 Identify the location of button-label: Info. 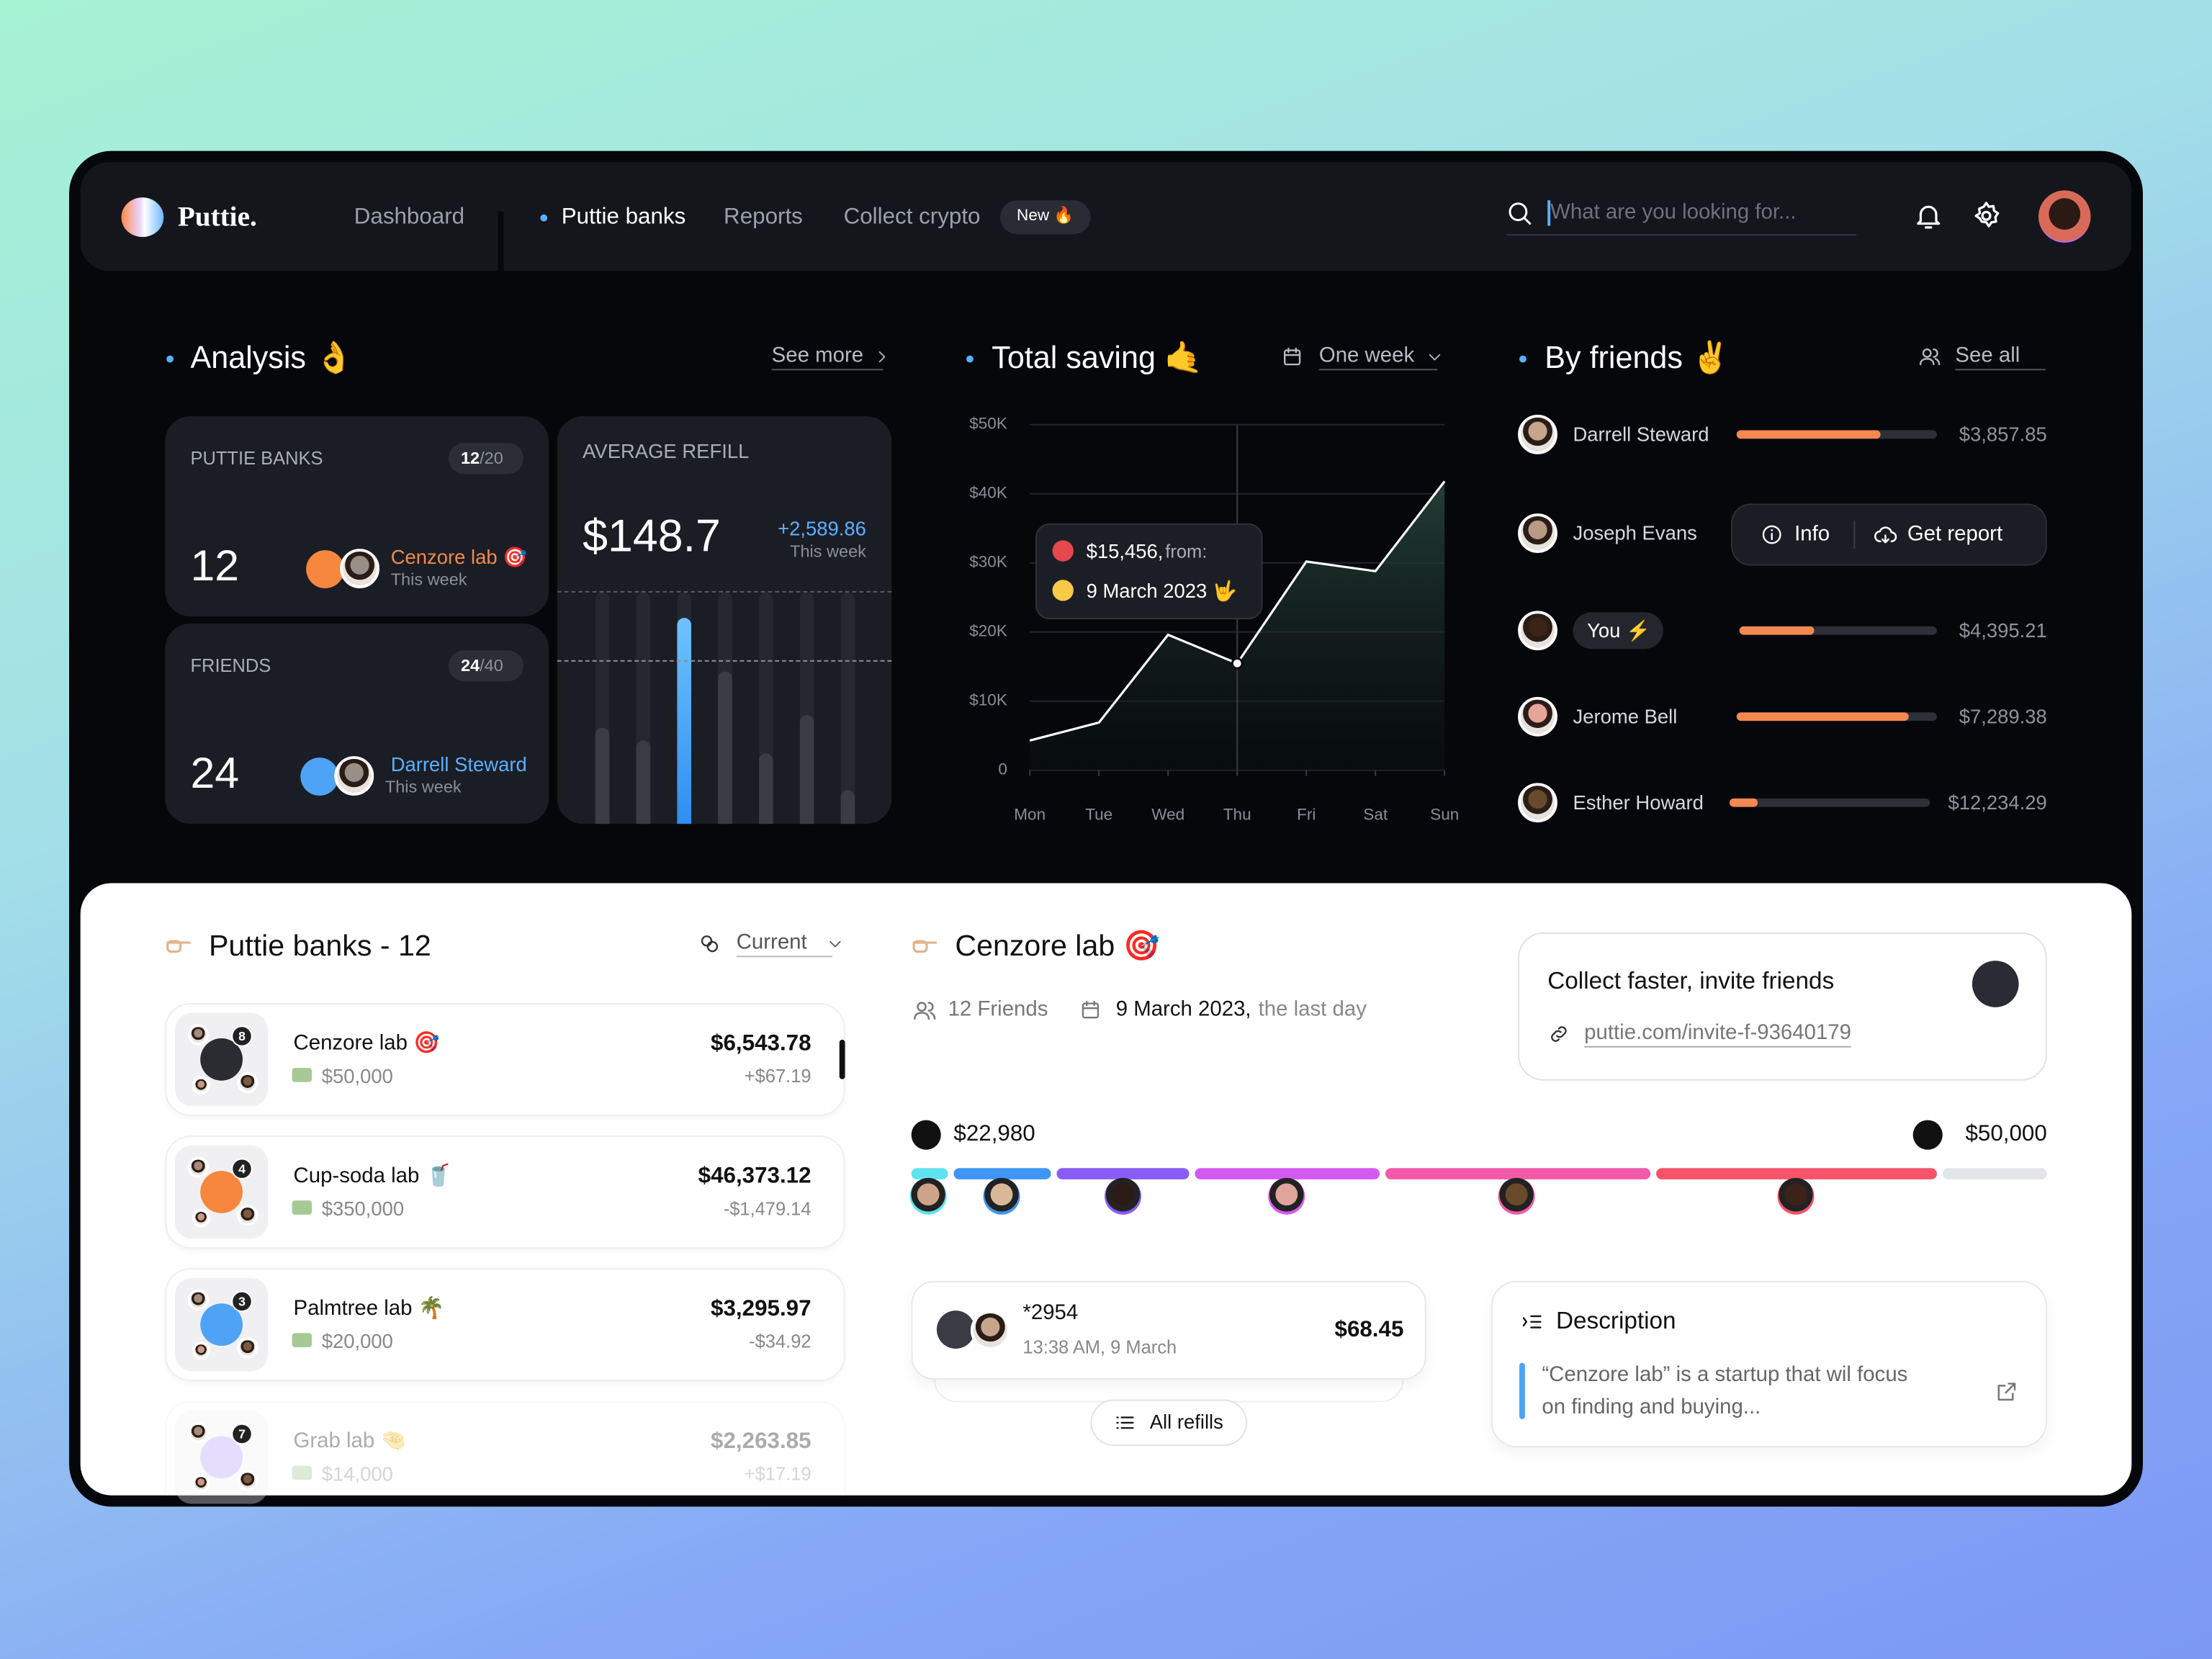
(1812, 534).